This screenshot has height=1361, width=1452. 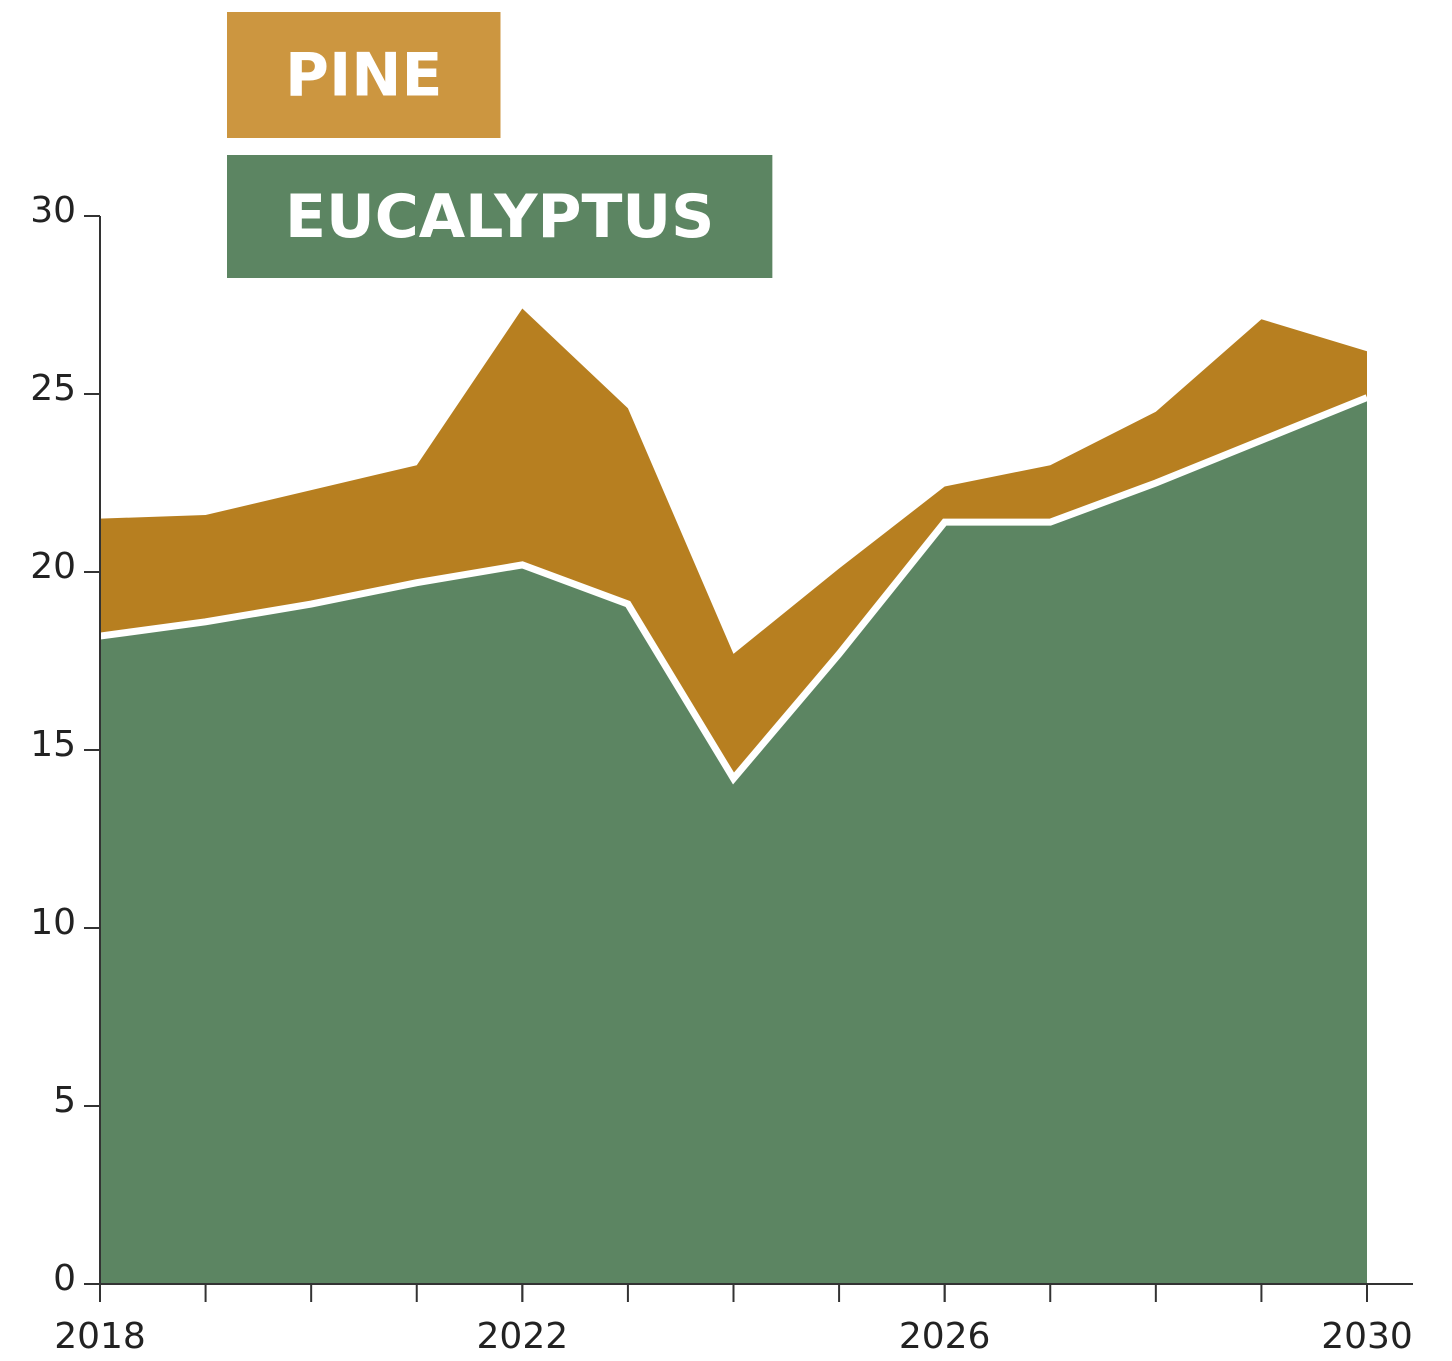 What do you see at coordinates (64, 1278) in the screenshot?
I see `y-tick-label: 0` at bounding box center [64, 1278].